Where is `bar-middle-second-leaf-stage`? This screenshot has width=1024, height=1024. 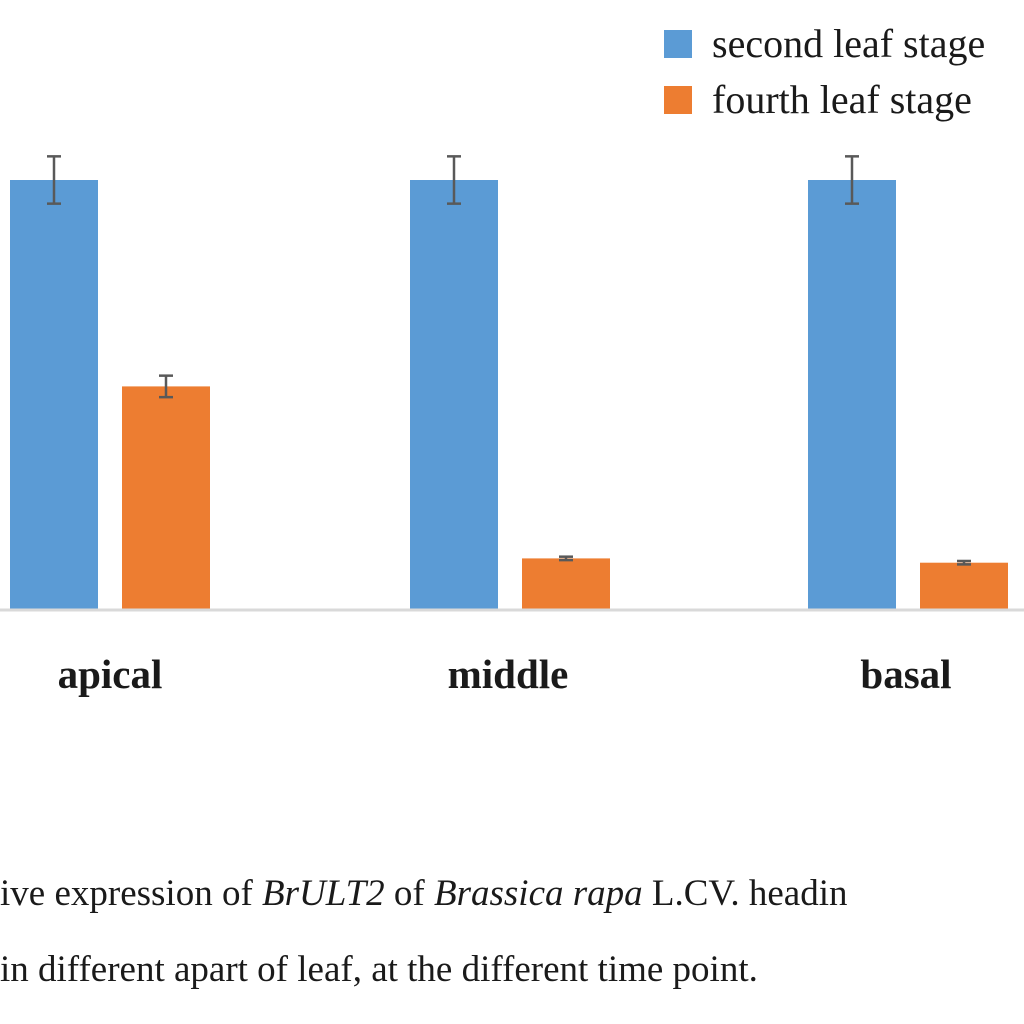
bar-middle-second-leaf-stage is located at coordinates (454, 395).